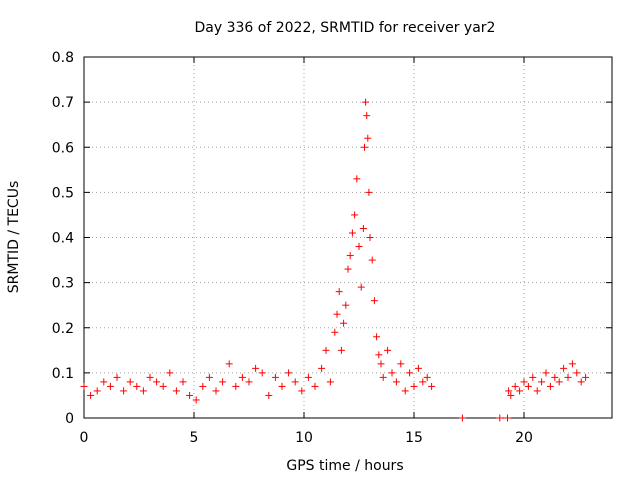 Image resolution: width=640 pixels, height=480 pixels. Describe the element at coordinates (524, 438) in the screenshot. I see `x-tick-label: 20` at that location.